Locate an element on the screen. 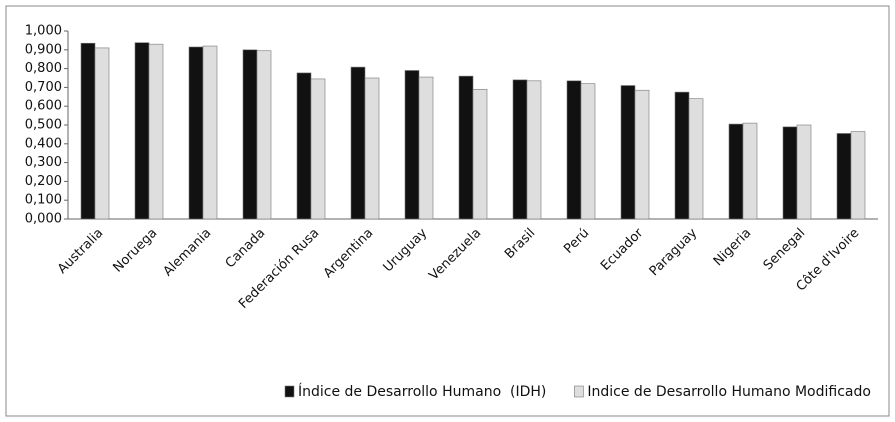 The width and height of the screenshot is (895, 422). y-tick-label: 0,400 is located at coordinates (43, 143).